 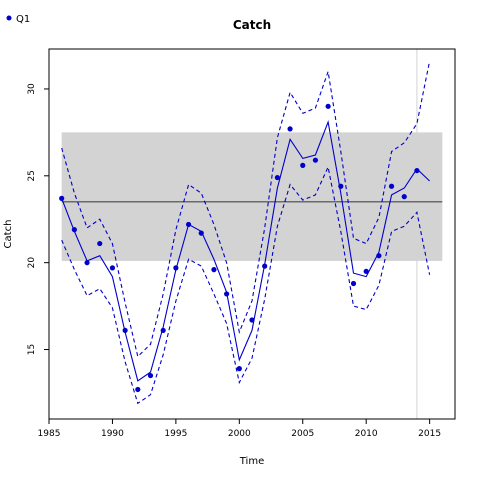 I want to click on legend: Q1, so click(x=18, y=19).